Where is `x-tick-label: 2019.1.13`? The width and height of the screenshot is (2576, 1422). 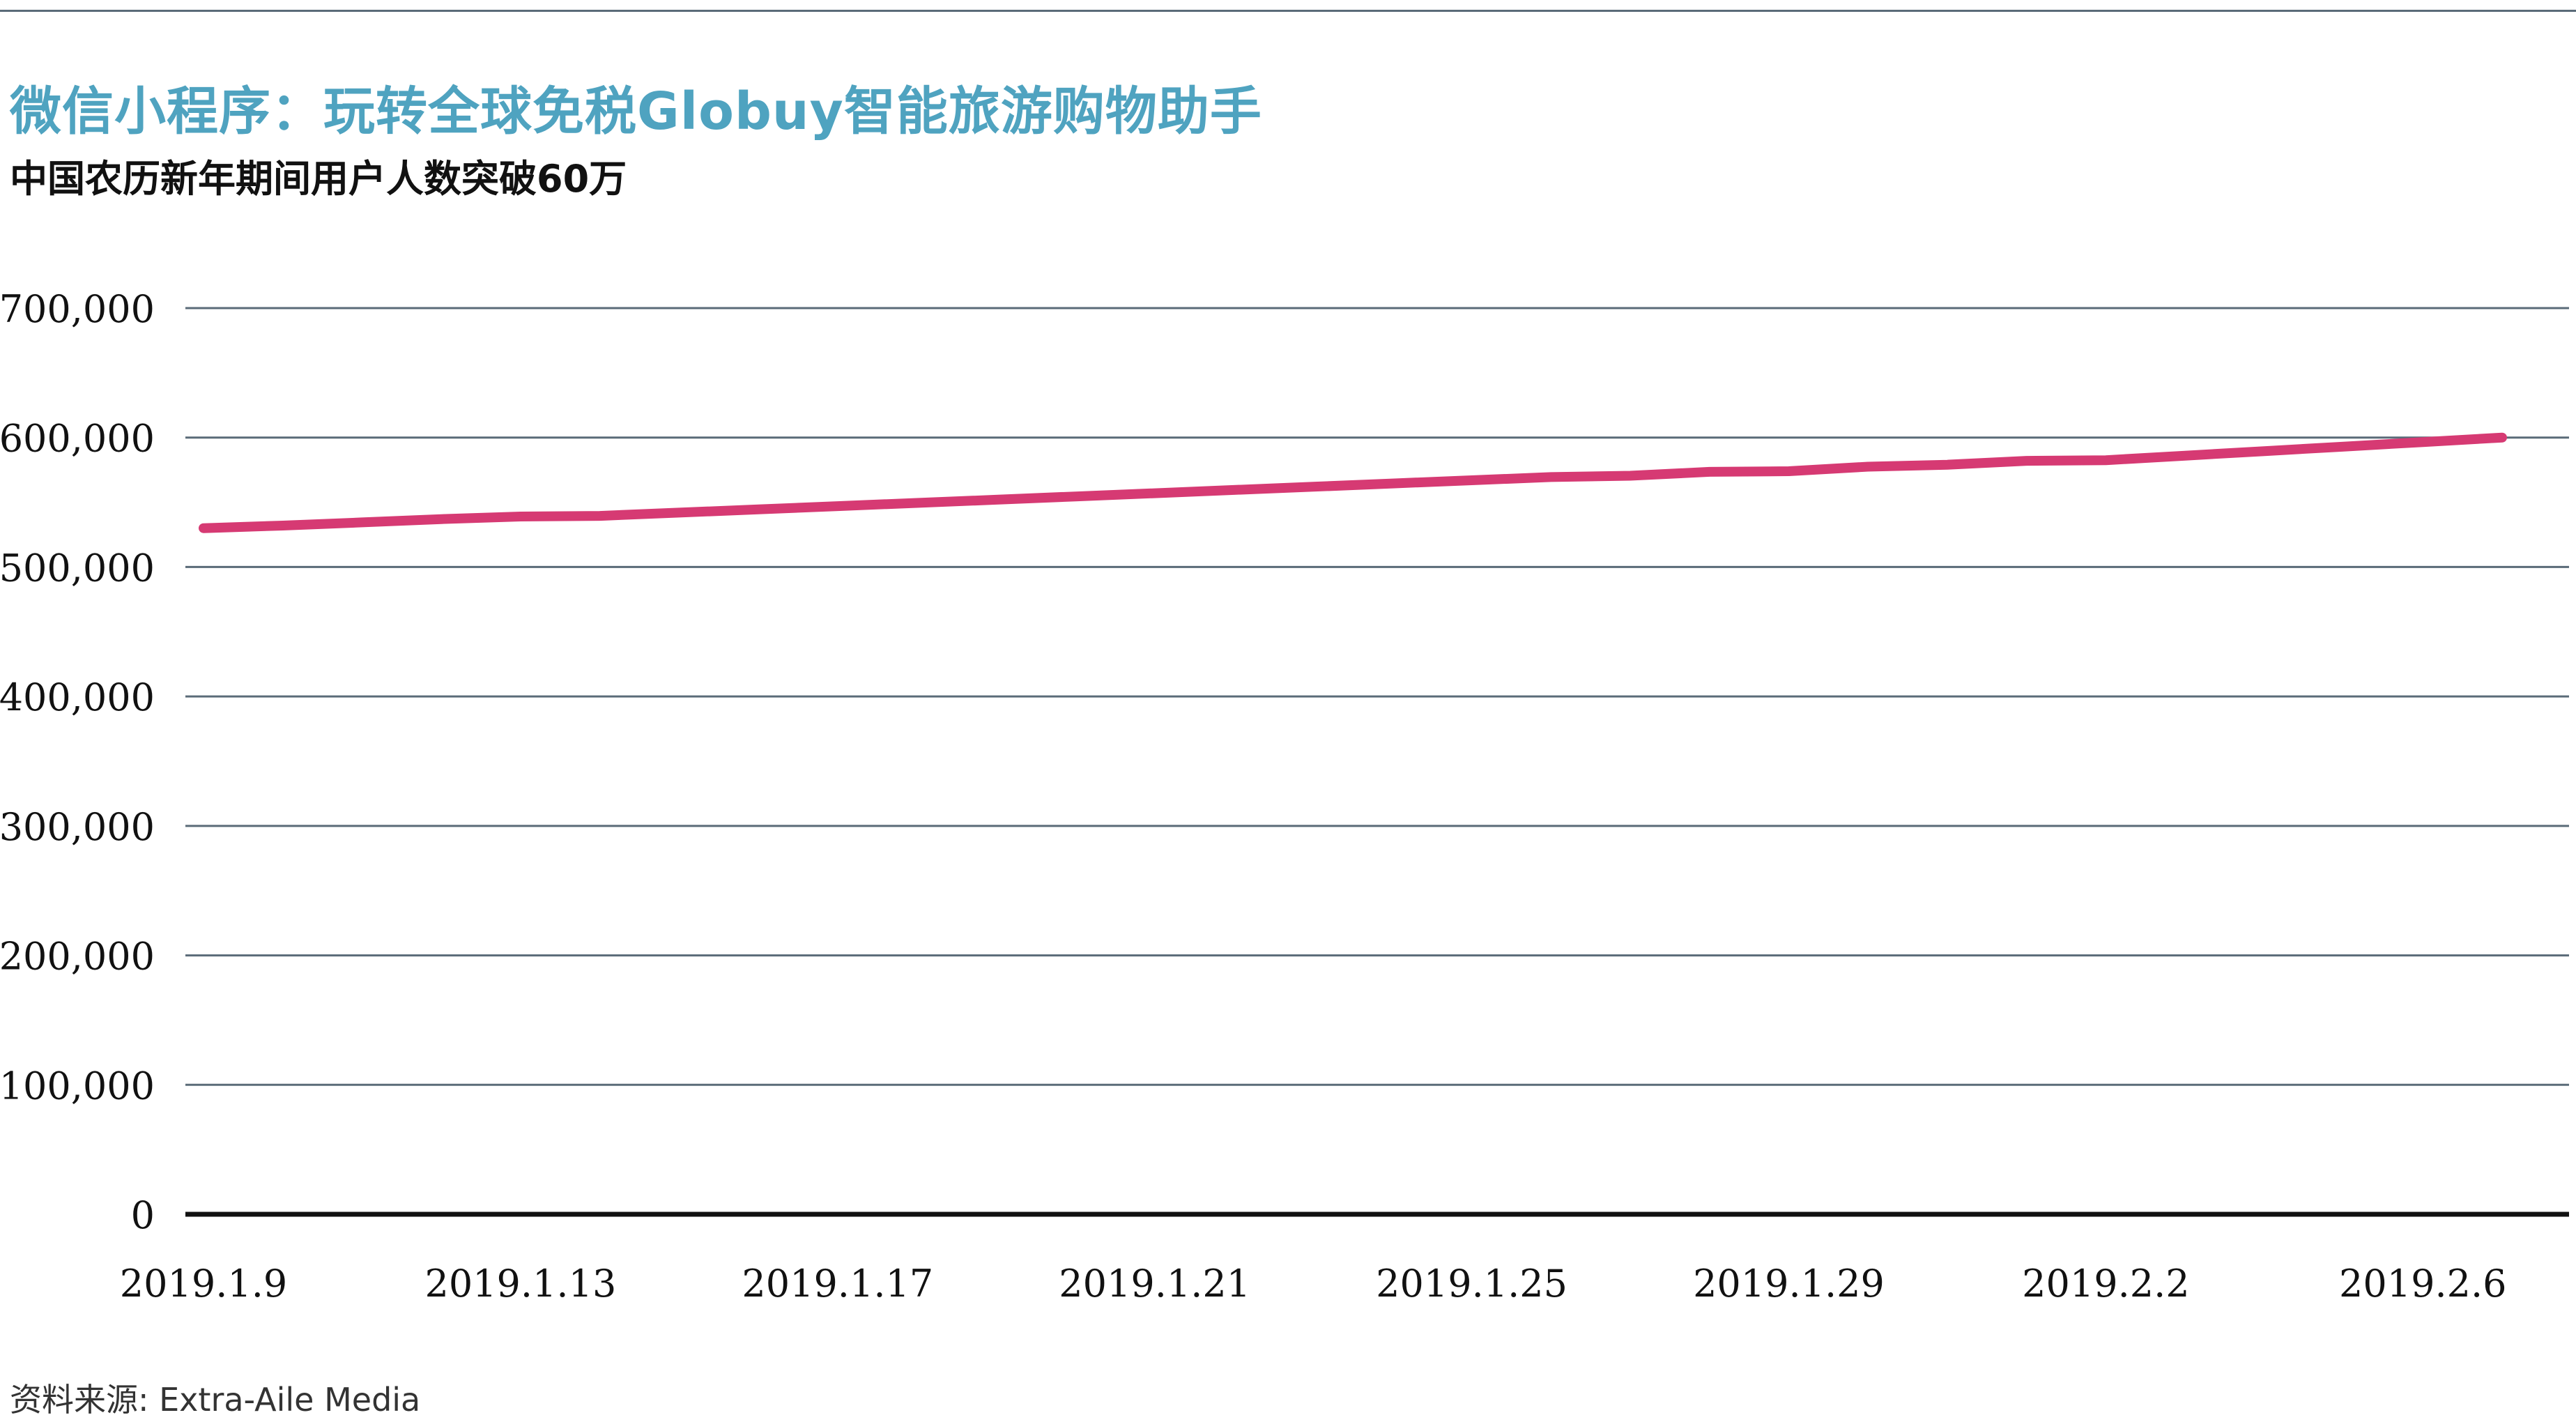
x-tick-label: 2019.1.13 is located at coordinates (520, 1284).